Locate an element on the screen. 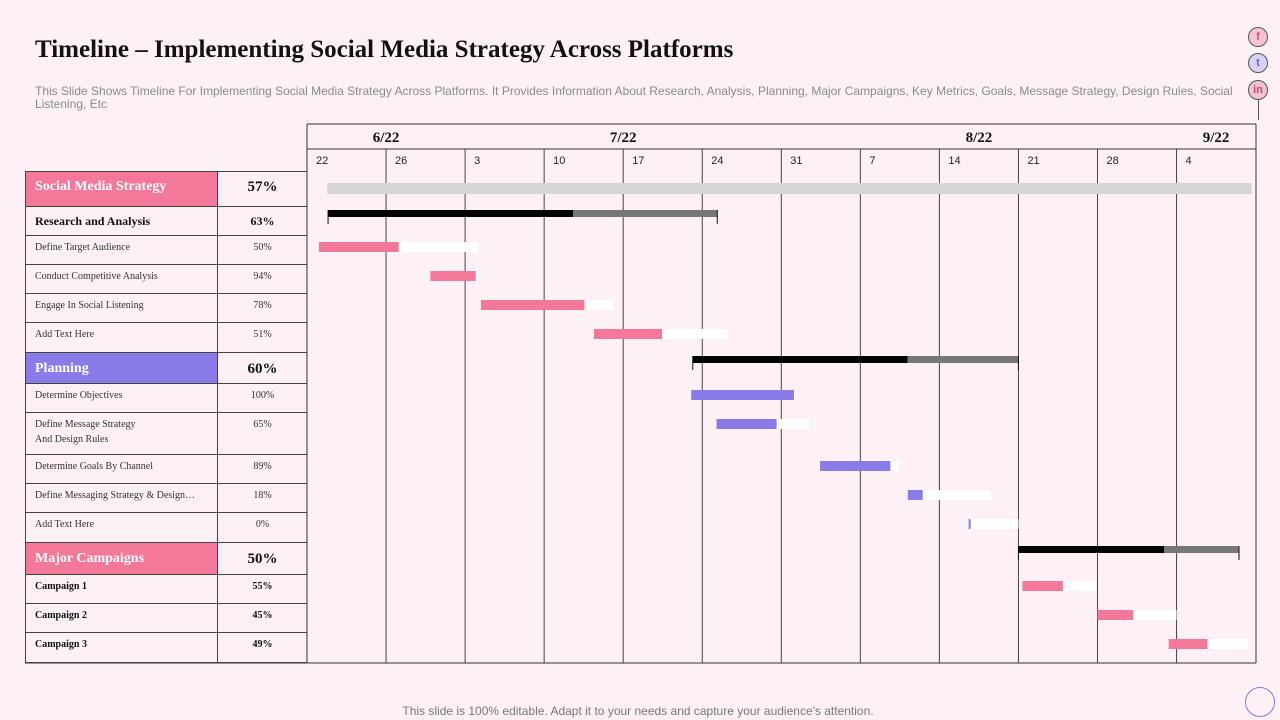  table-row: Conduct Competitive Analysis 94% is located at coordinates (166, 279).